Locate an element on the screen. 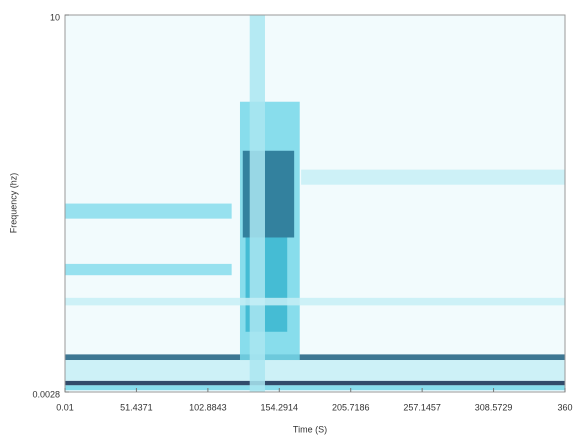 The height and width of the screenshot is (440, 573). x-tick-label: 0.01 is located at coordinates (65, 407).